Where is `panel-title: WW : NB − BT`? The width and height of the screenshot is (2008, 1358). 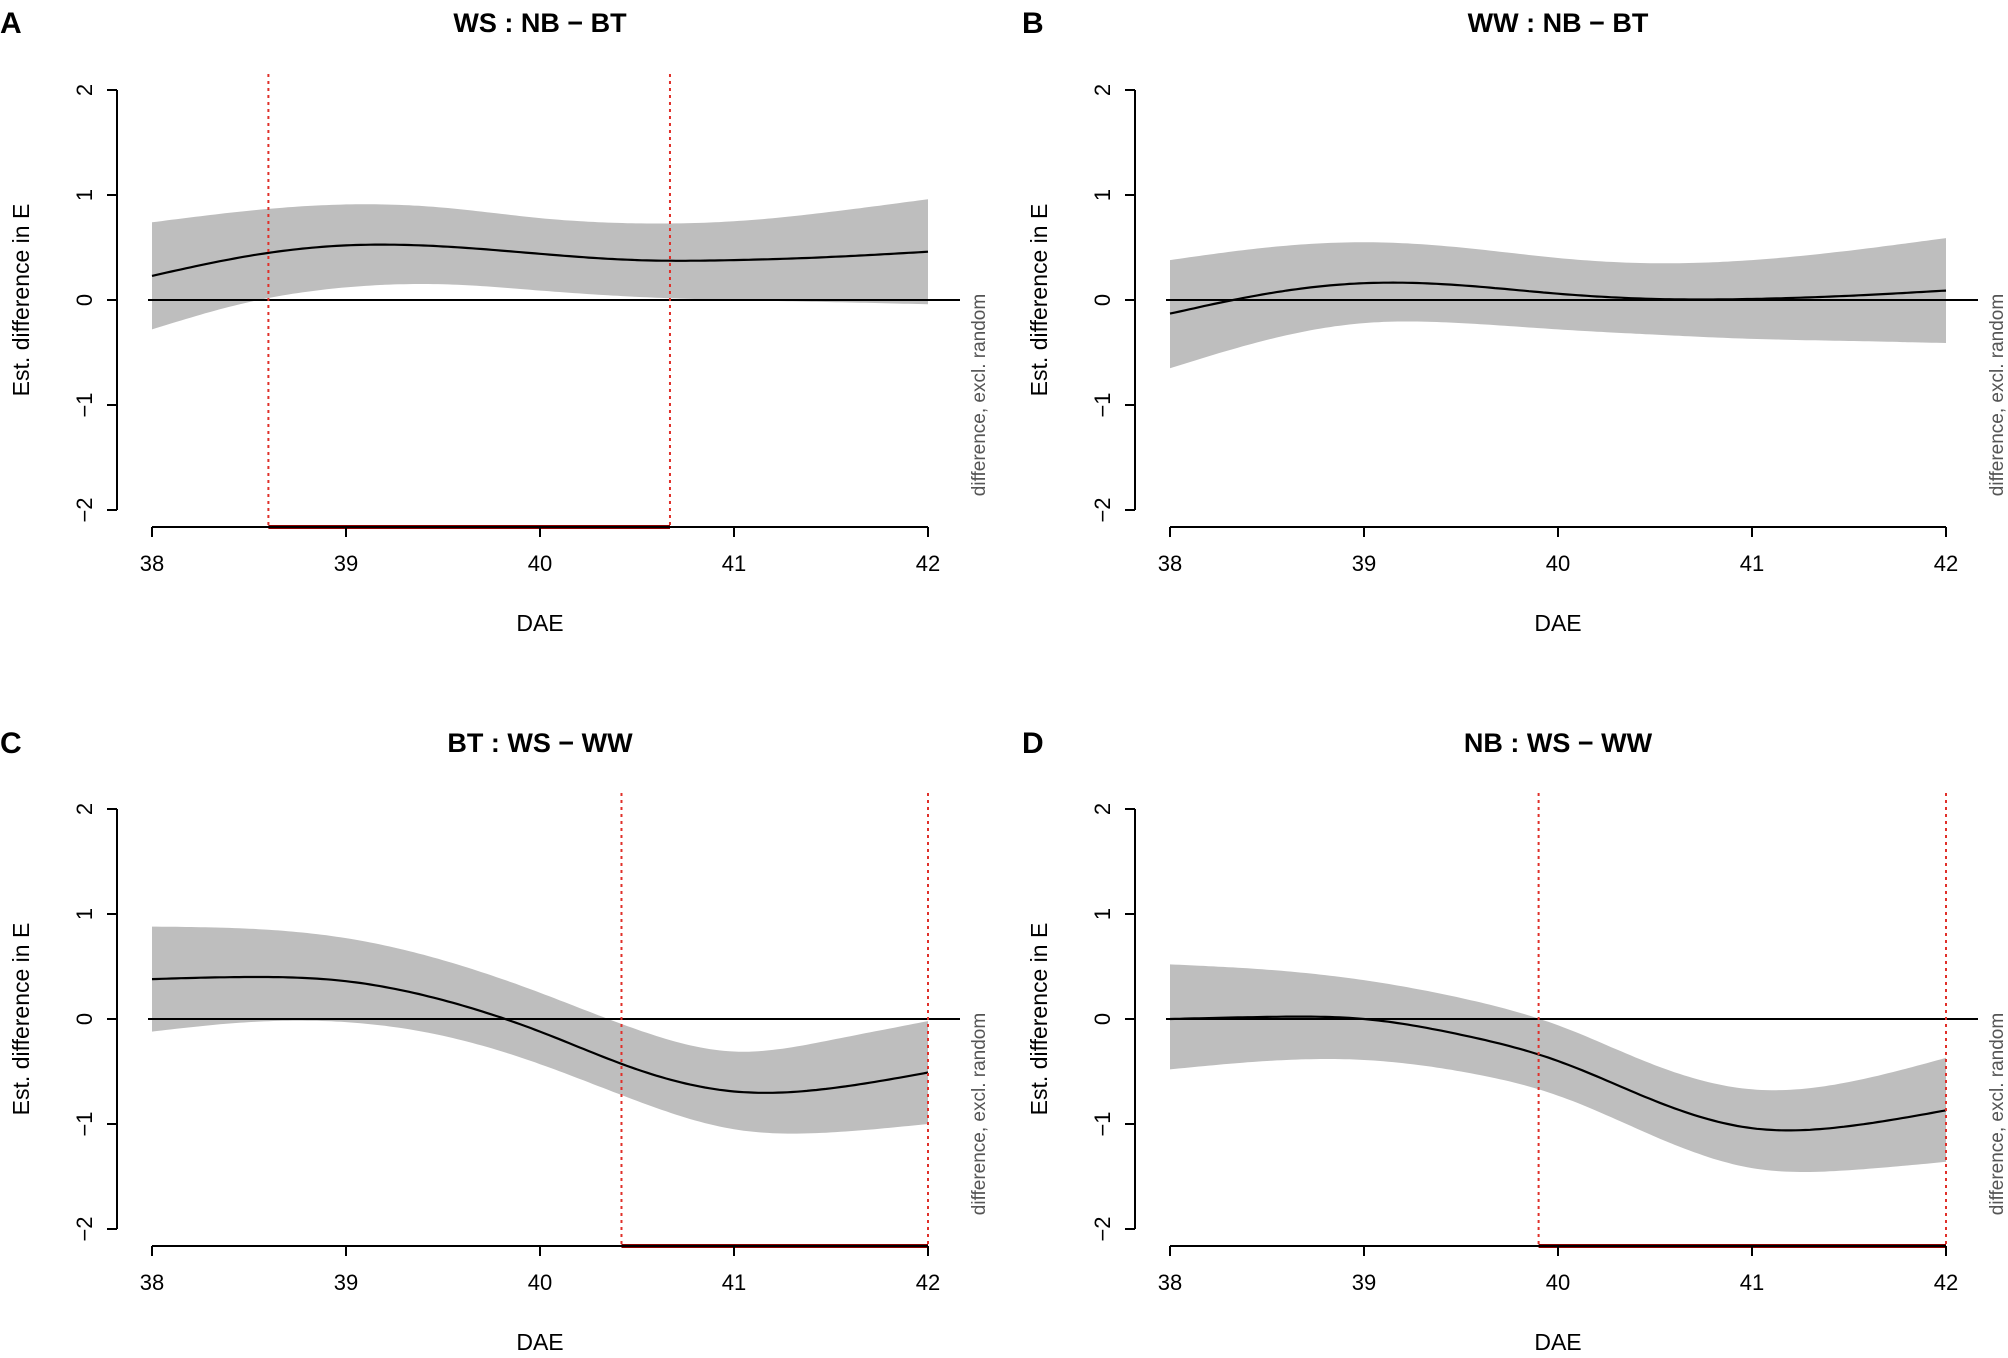
panel-title: WW : NB − BT is located at coordinates (1558, 23).